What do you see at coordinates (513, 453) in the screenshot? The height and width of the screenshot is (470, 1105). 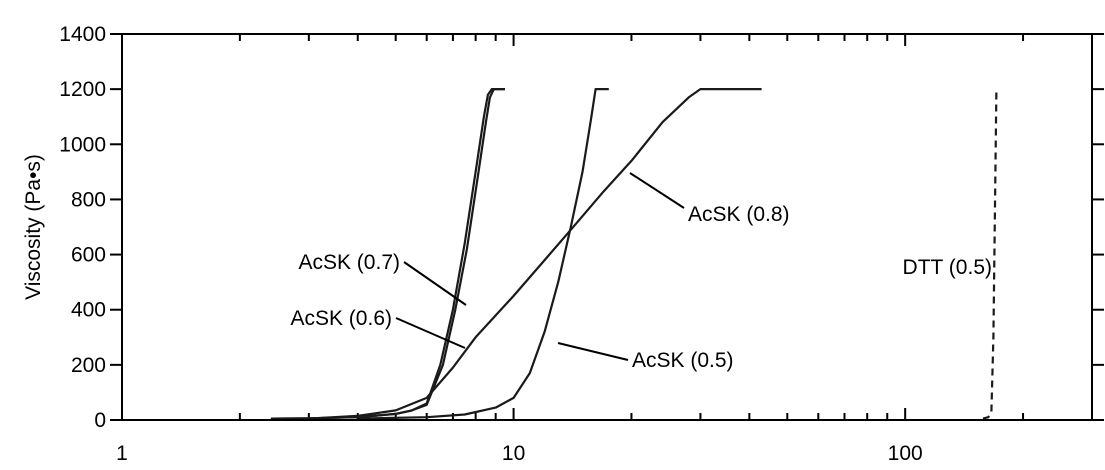 I see `x-tick-label: 10` at bounding box center [513, 453].